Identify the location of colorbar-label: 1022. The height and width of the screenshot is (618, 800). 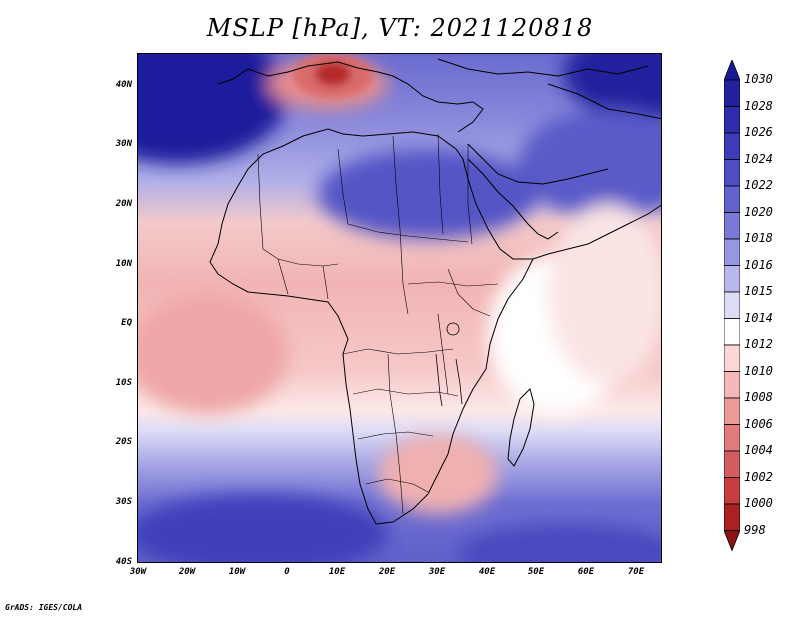
(758, 185).